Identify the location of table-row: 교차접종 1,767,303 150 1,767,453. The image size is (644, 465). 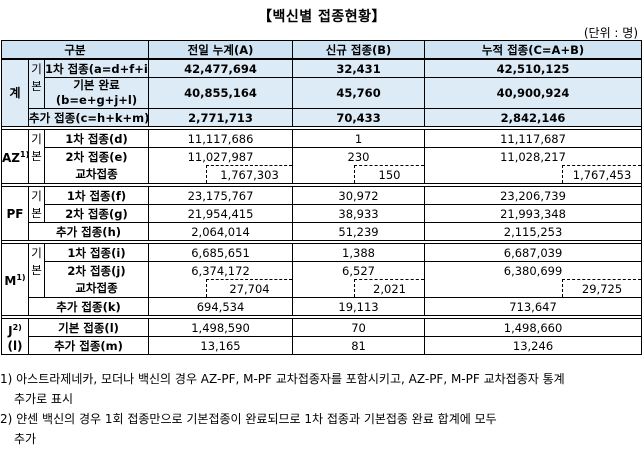
(322, 174).